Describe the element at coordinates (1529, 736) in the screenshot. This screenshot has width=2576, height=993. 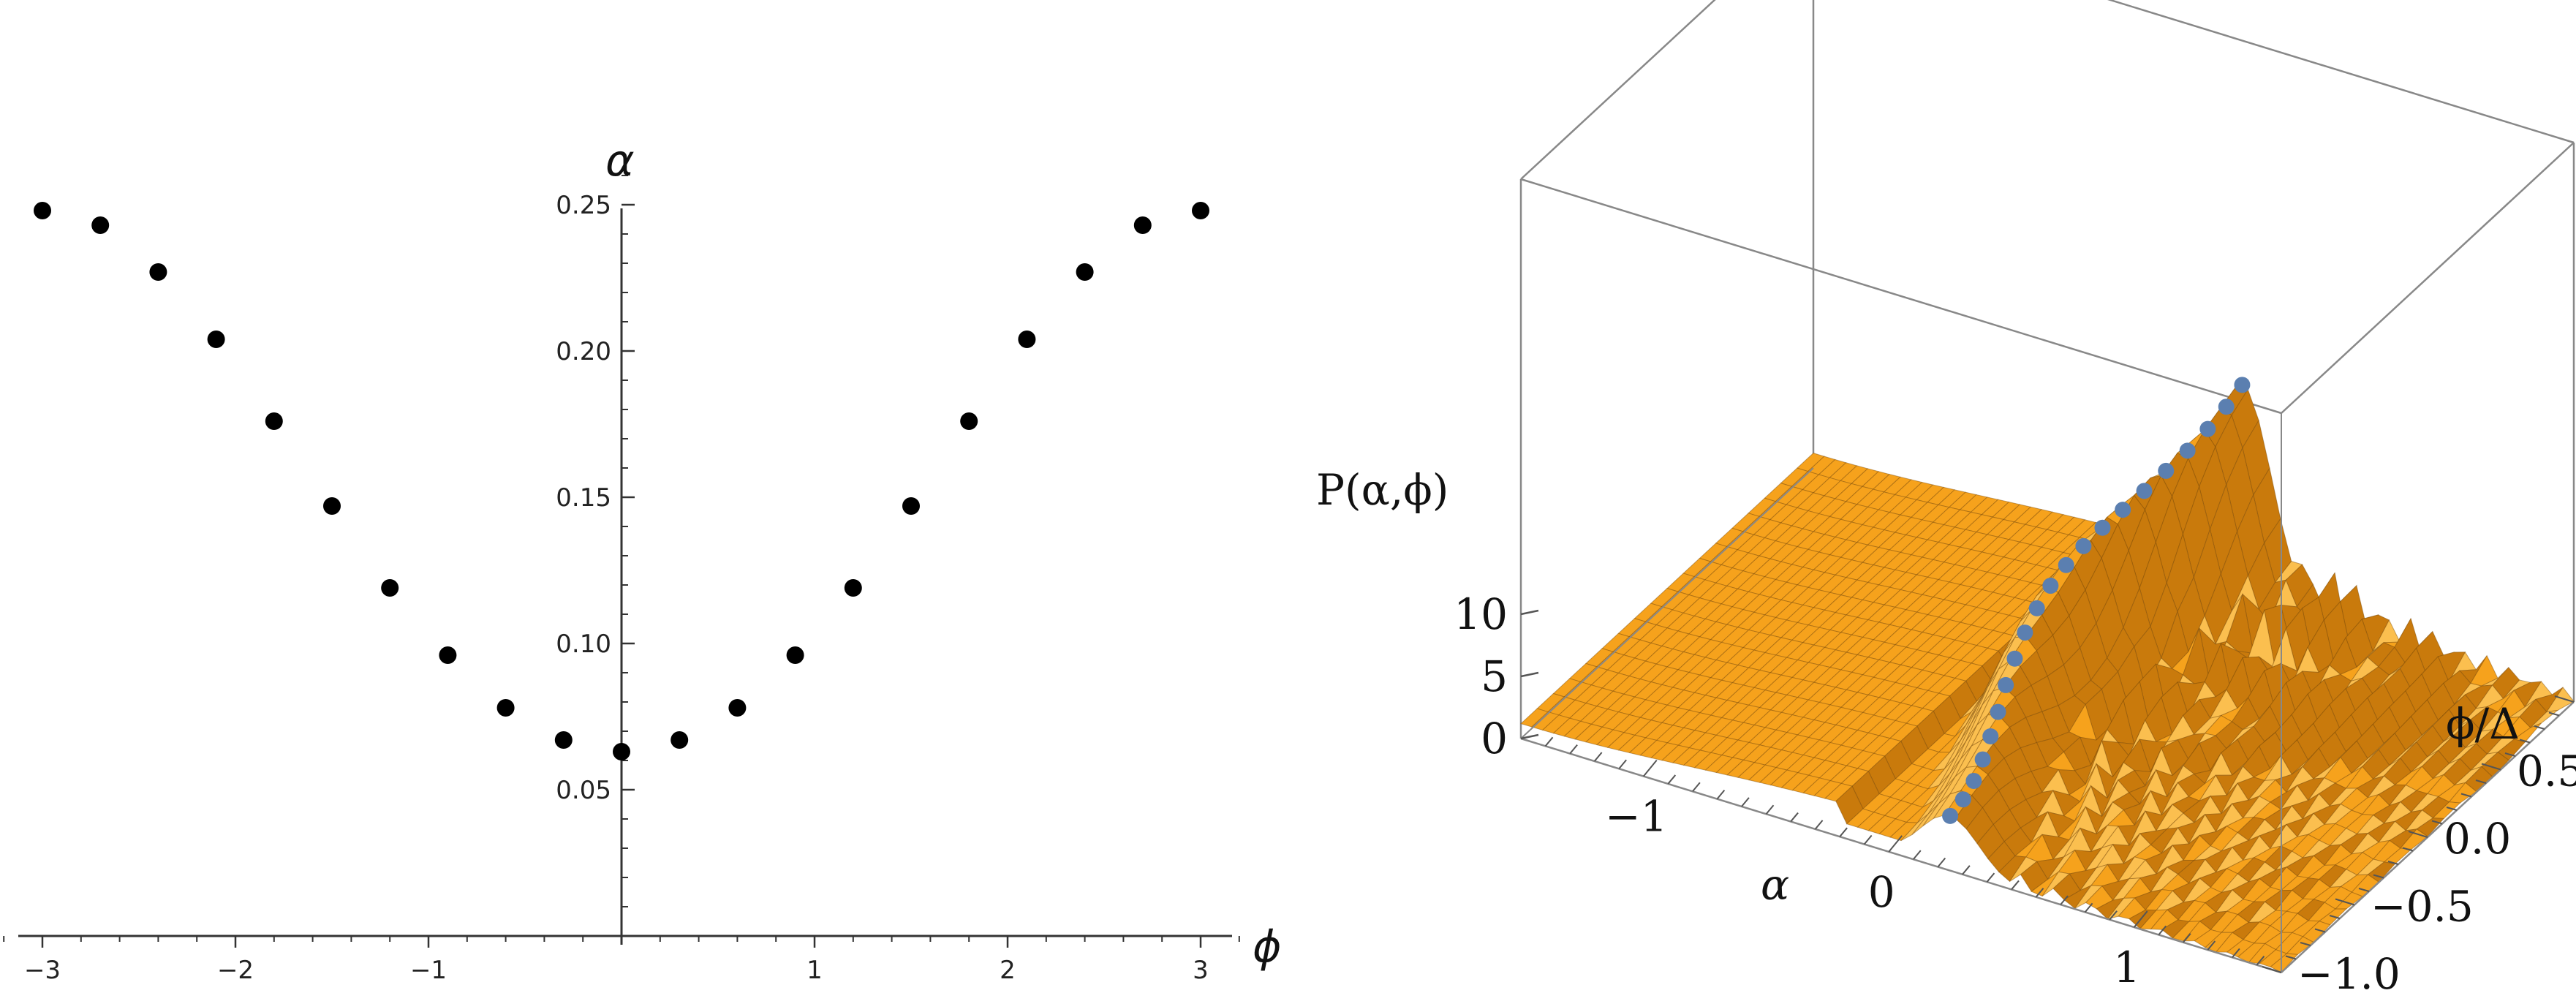
I see `z-major-tick` at that location.